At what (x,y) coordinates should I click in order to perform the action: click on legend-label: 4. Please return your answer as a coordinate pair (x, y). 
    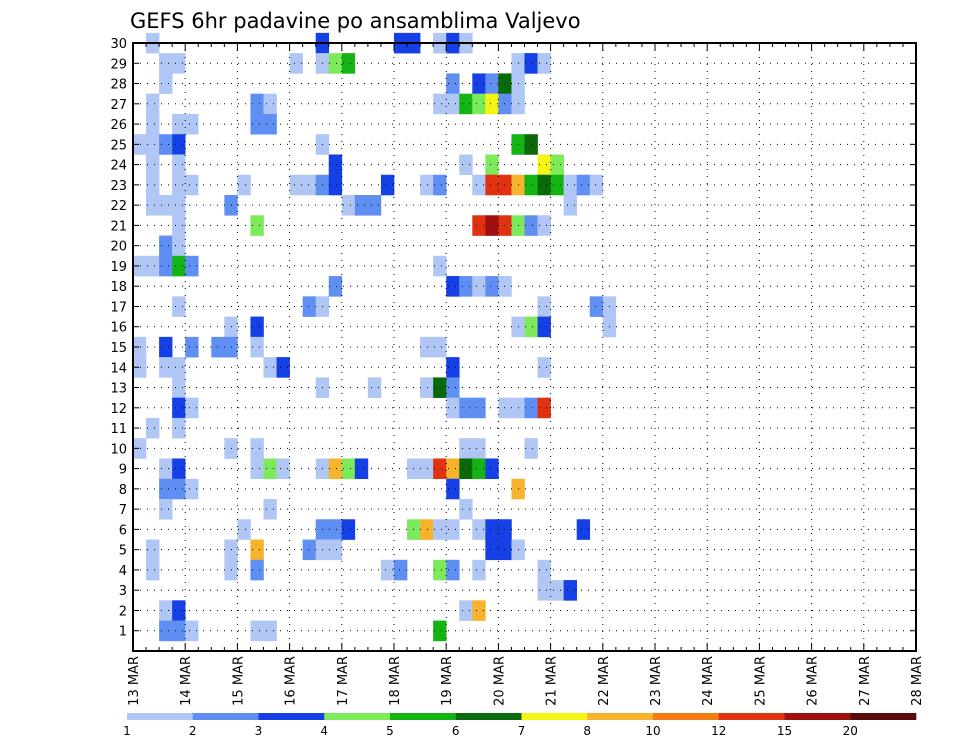
    Looking at the image, I should click on (324, 731).